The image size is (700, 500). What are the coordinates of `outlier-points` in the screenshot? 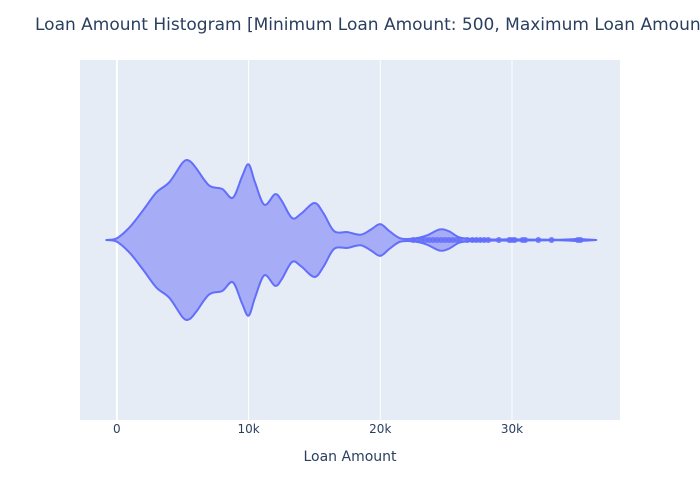 It's located at (497, 240).